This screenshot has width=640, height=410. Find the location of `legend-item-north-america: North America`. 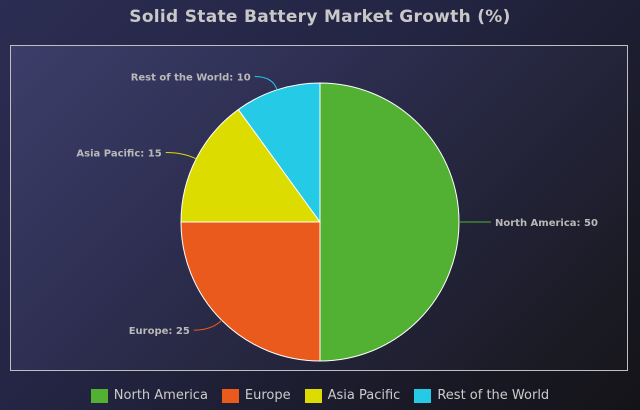

legend-item-north-america: North America is located at coordinates (149, 395).